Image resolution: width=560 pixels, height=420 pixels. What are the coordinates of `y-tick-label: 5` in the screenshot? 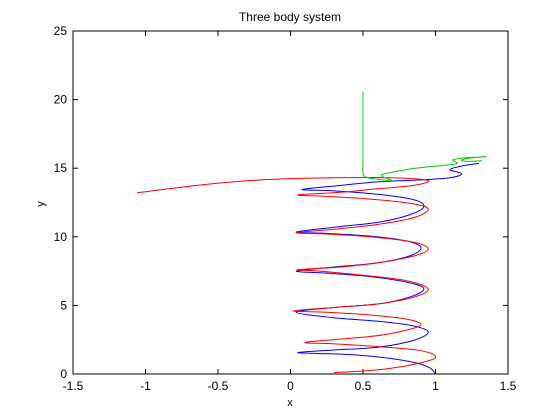 It's located at (63, 305).